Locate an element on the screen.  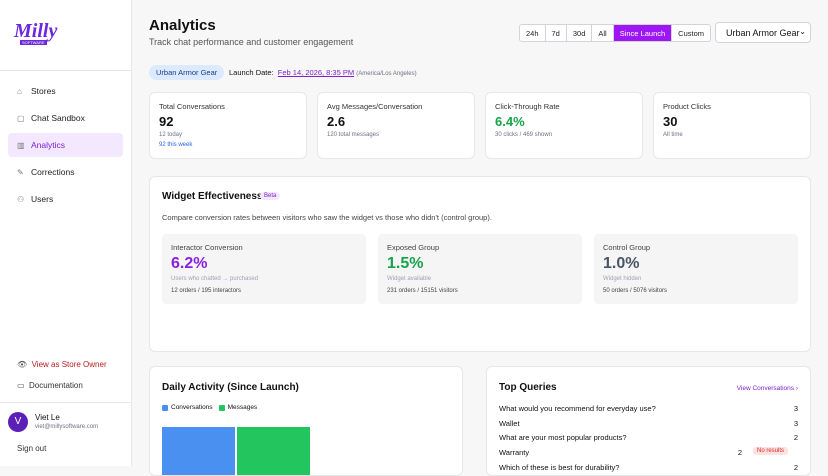
group-detail: 12 orders / 195 interactors is located at coordinates (206, 291).